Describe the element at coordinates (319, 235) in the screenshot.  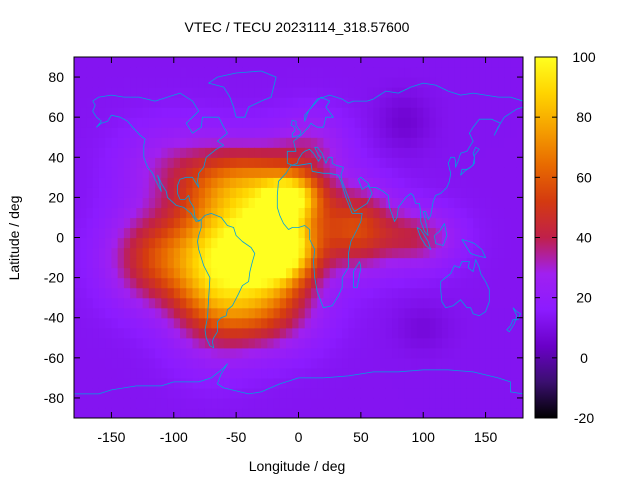
I see `coastline-africa` at that location.